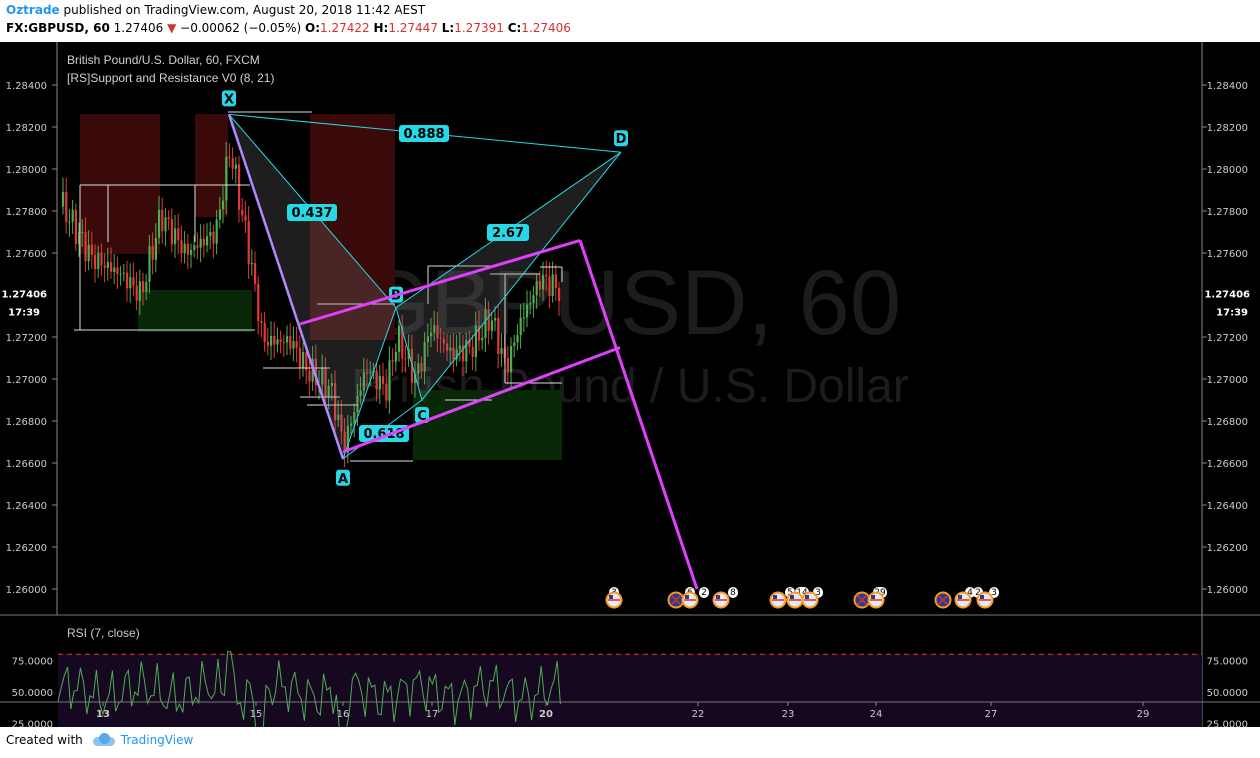  Describe the element at coordinates (499, 414) in the screenshot. I see `channel-projection` at that location.